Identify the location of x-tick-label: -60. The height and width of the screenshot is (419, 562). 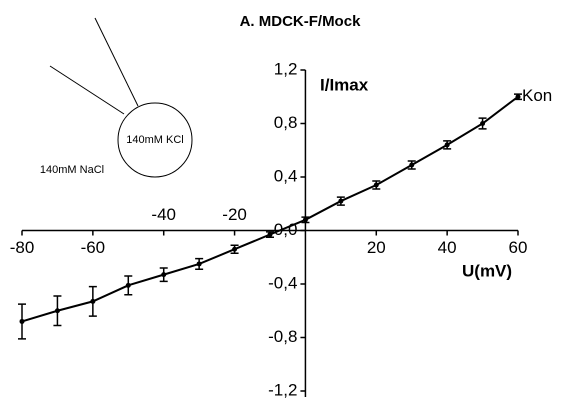
(93, 247).